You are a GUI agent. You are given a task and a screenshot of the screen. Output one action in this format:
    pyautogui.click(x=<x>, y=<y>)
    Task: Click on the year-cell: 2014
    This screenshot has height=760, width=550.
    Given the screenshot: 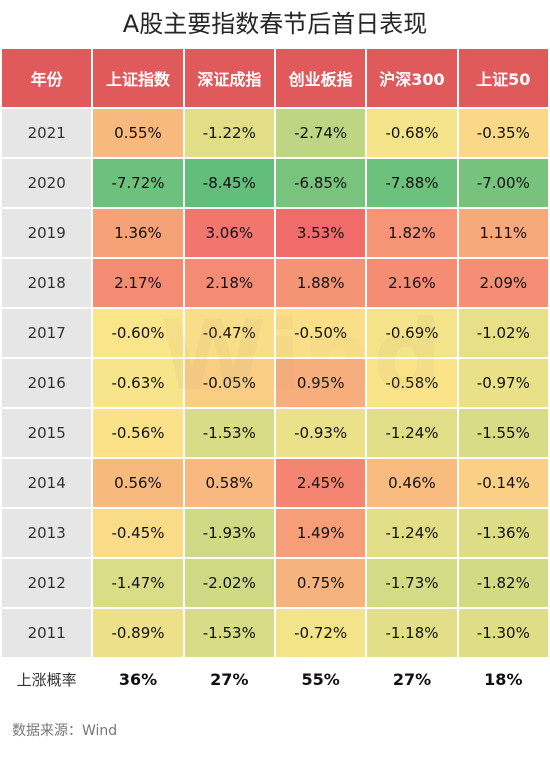 What is the action you would take?
    pyautogui.click(x=47, y=483)
    